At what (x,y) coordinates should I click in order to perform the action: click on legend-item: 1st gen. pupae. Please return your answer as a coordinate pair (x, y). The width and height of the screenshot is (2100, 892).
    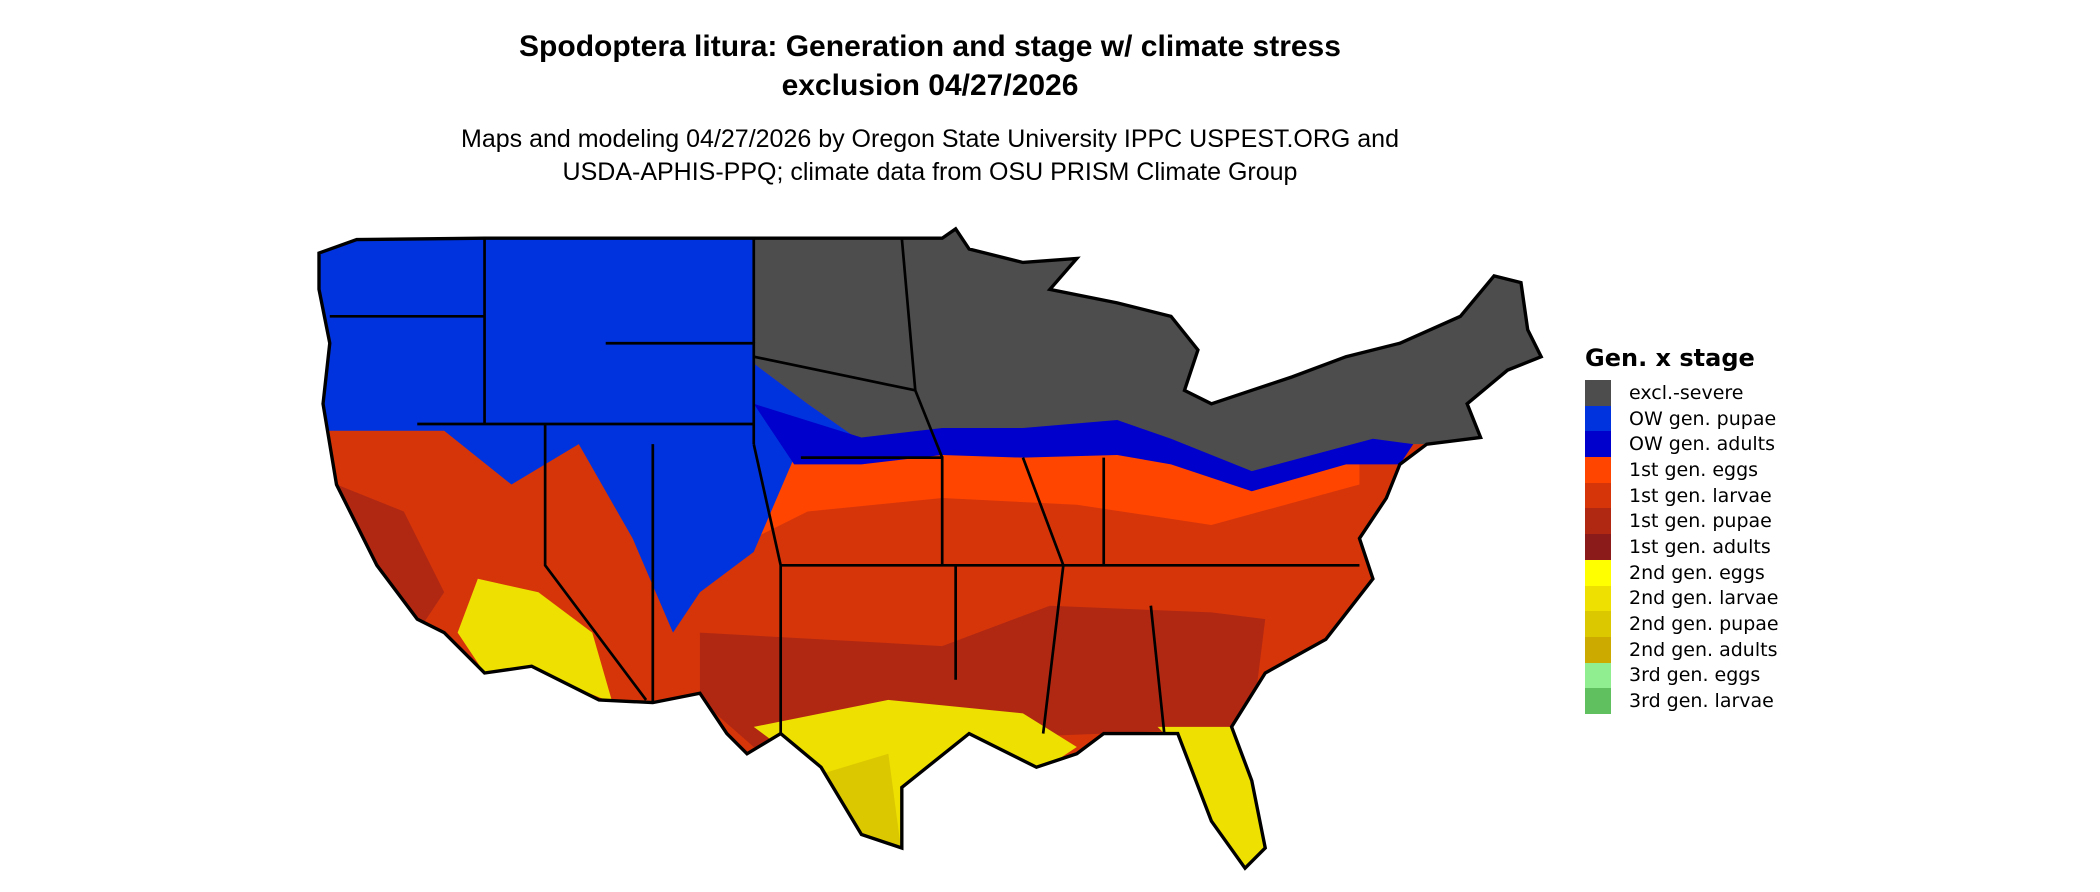
    Looking at the image, I should click on (1682, 521).